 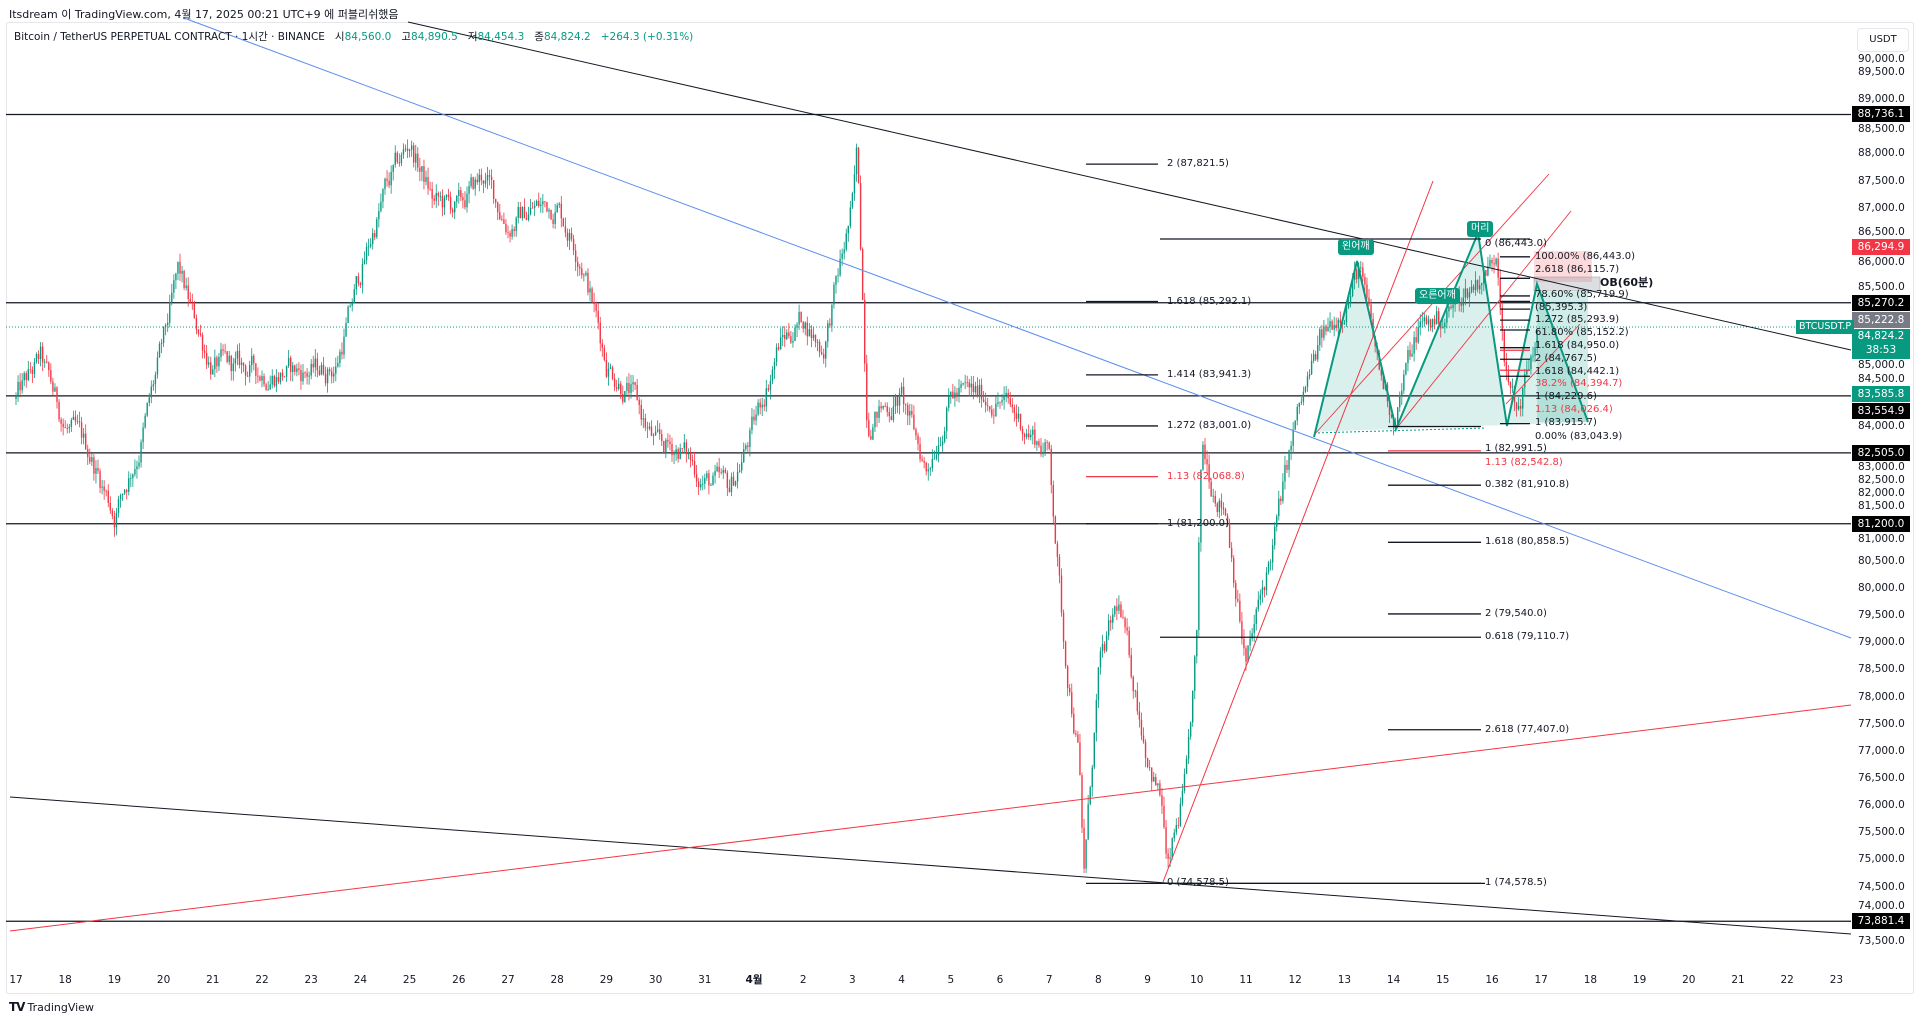 What do you see at coordinates (360, 980) in the screenshot?
I see `x-axis-tick: 24` at bounding box center [360, 980].